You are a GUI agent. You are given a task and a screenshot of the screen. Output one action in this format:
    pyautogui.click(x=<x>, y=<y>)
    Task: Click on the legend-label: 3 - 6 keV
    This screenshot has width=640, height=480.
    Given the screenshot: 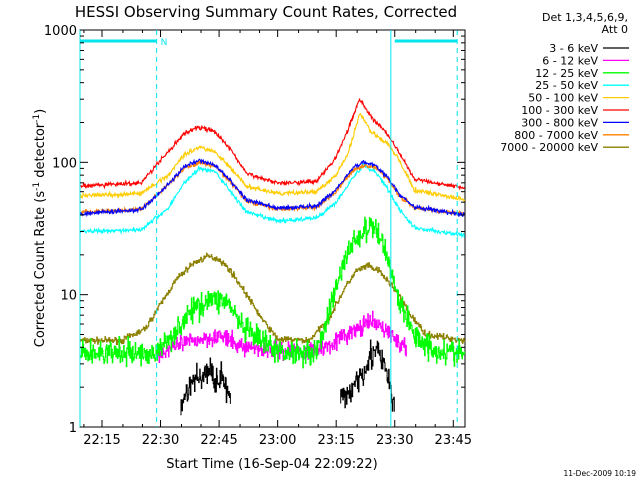 What is the action you would take?
    pyautogui.click(x=573, y=48)
    